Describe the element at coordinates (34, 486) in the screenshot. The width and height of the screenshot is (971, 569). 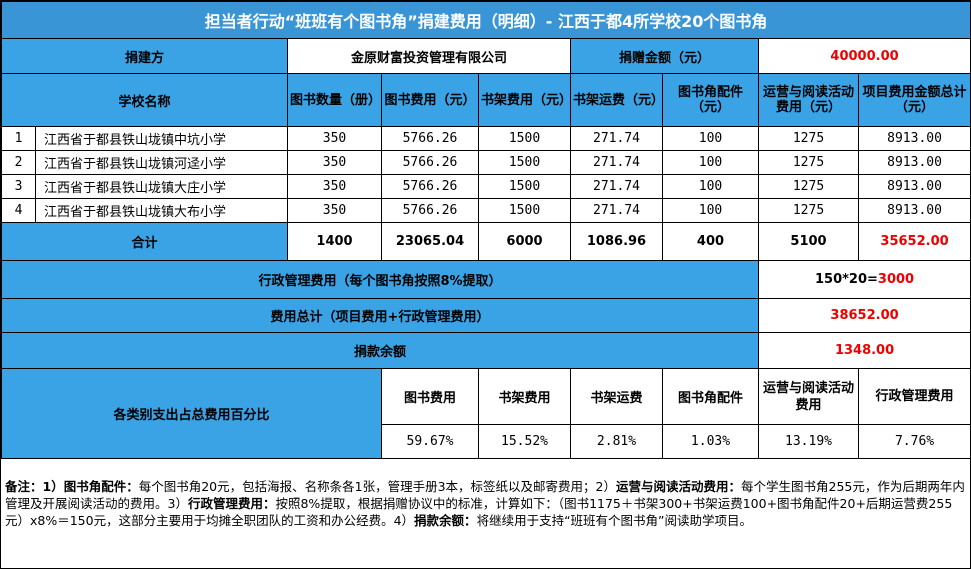
I see `notes-prefix: 备注：1）` at that location.